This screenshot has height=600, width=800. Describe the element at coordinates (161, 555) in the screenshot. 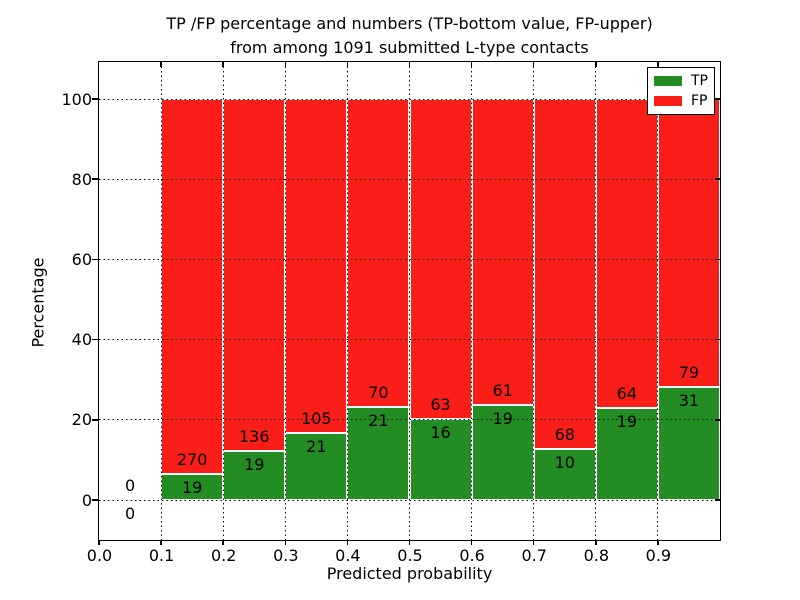

I see `x-tick-label: 0.1` at that location.